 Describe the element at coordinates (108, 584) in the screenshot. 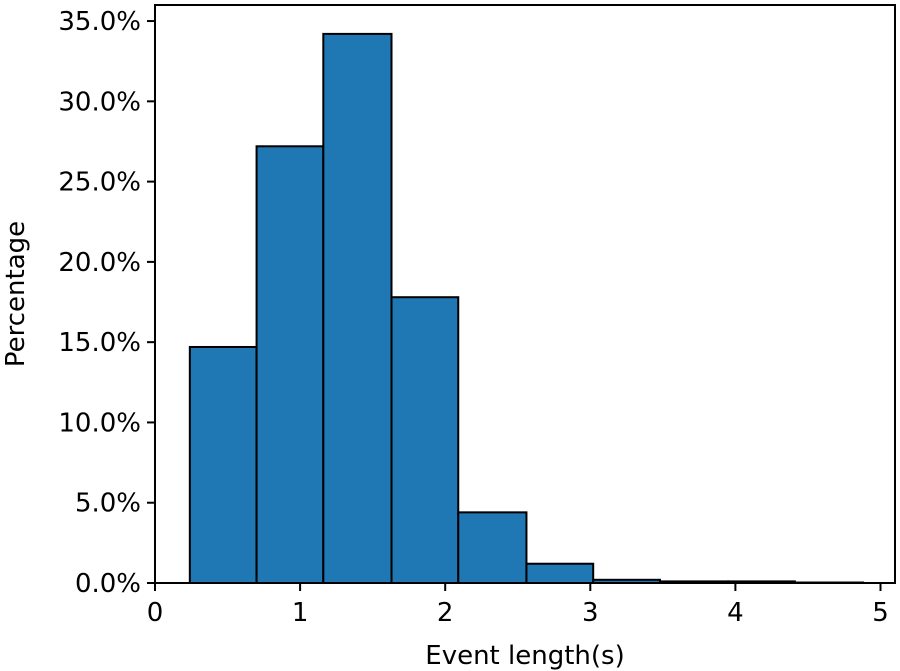

I see `y-tick-label: 0.0%` at that location.